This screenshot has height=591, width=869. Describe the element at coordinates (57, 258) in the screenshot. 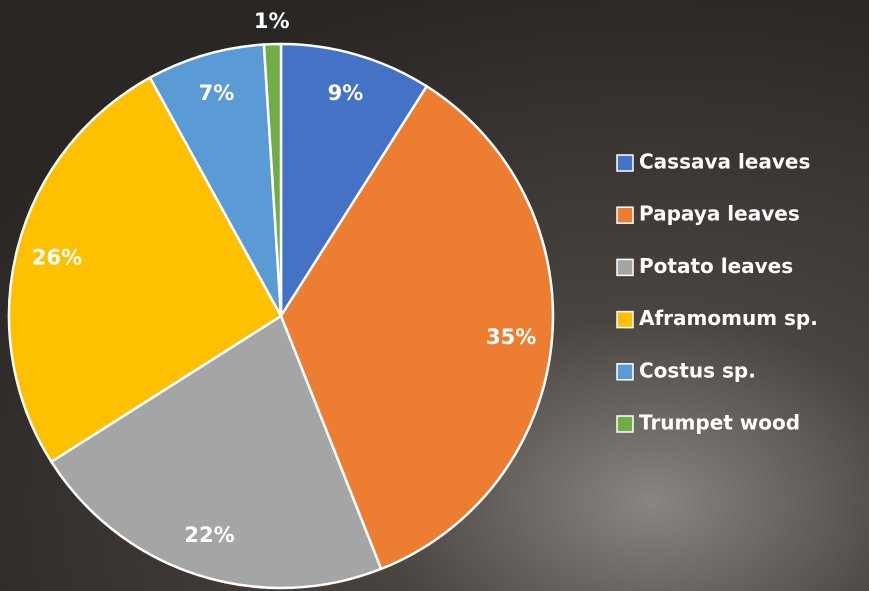

I see `data-label: 26%` at that location.